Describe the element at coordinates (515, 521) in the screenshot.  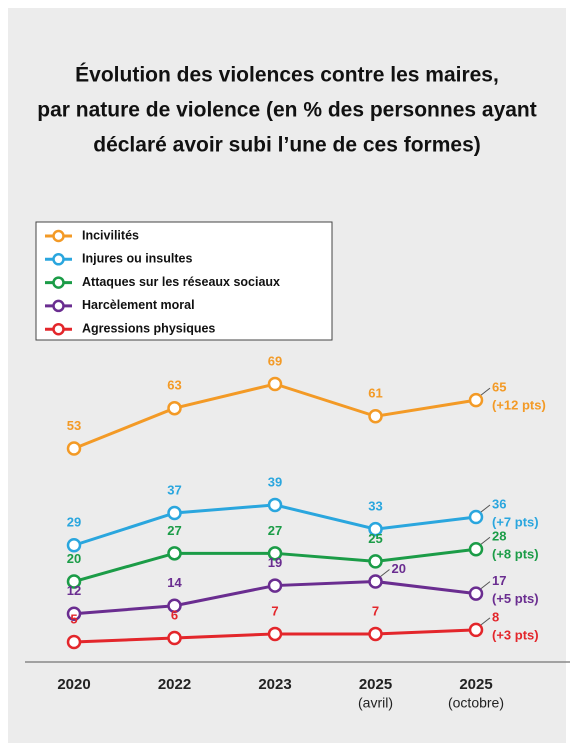
I see `change-label: (+7 pts)` at that location.